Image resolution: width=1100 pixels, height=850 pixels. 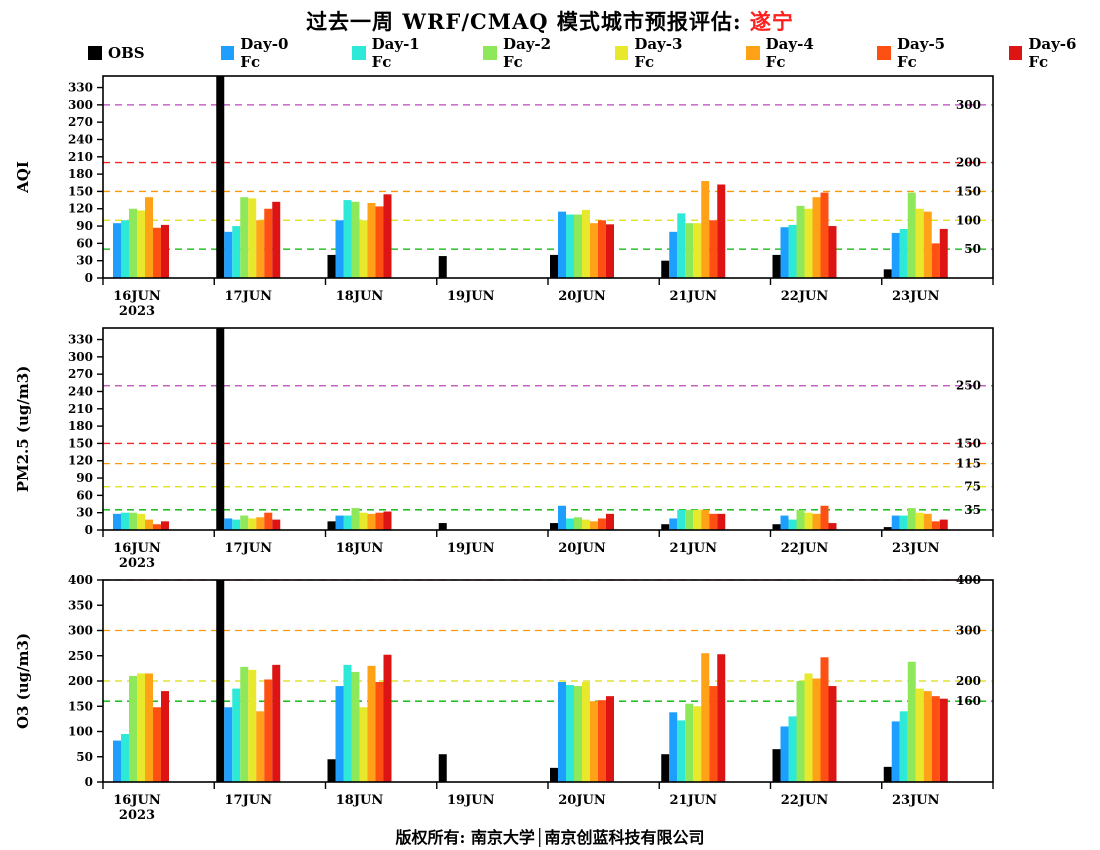 What do you see at coordinates (767, 21) in the screenshot?
I see `page-title-city: 遂宁` at bounding box center [767, 21].